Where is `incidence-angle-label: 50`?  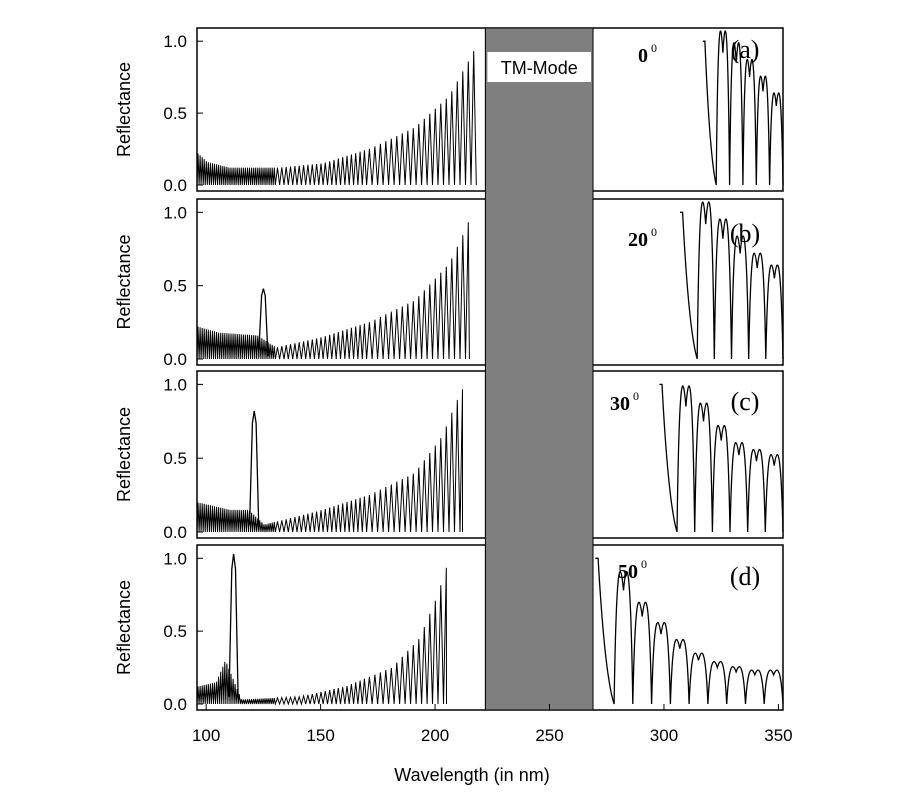
incidence-angle-label: 50 is located at coordinates (628, 572).